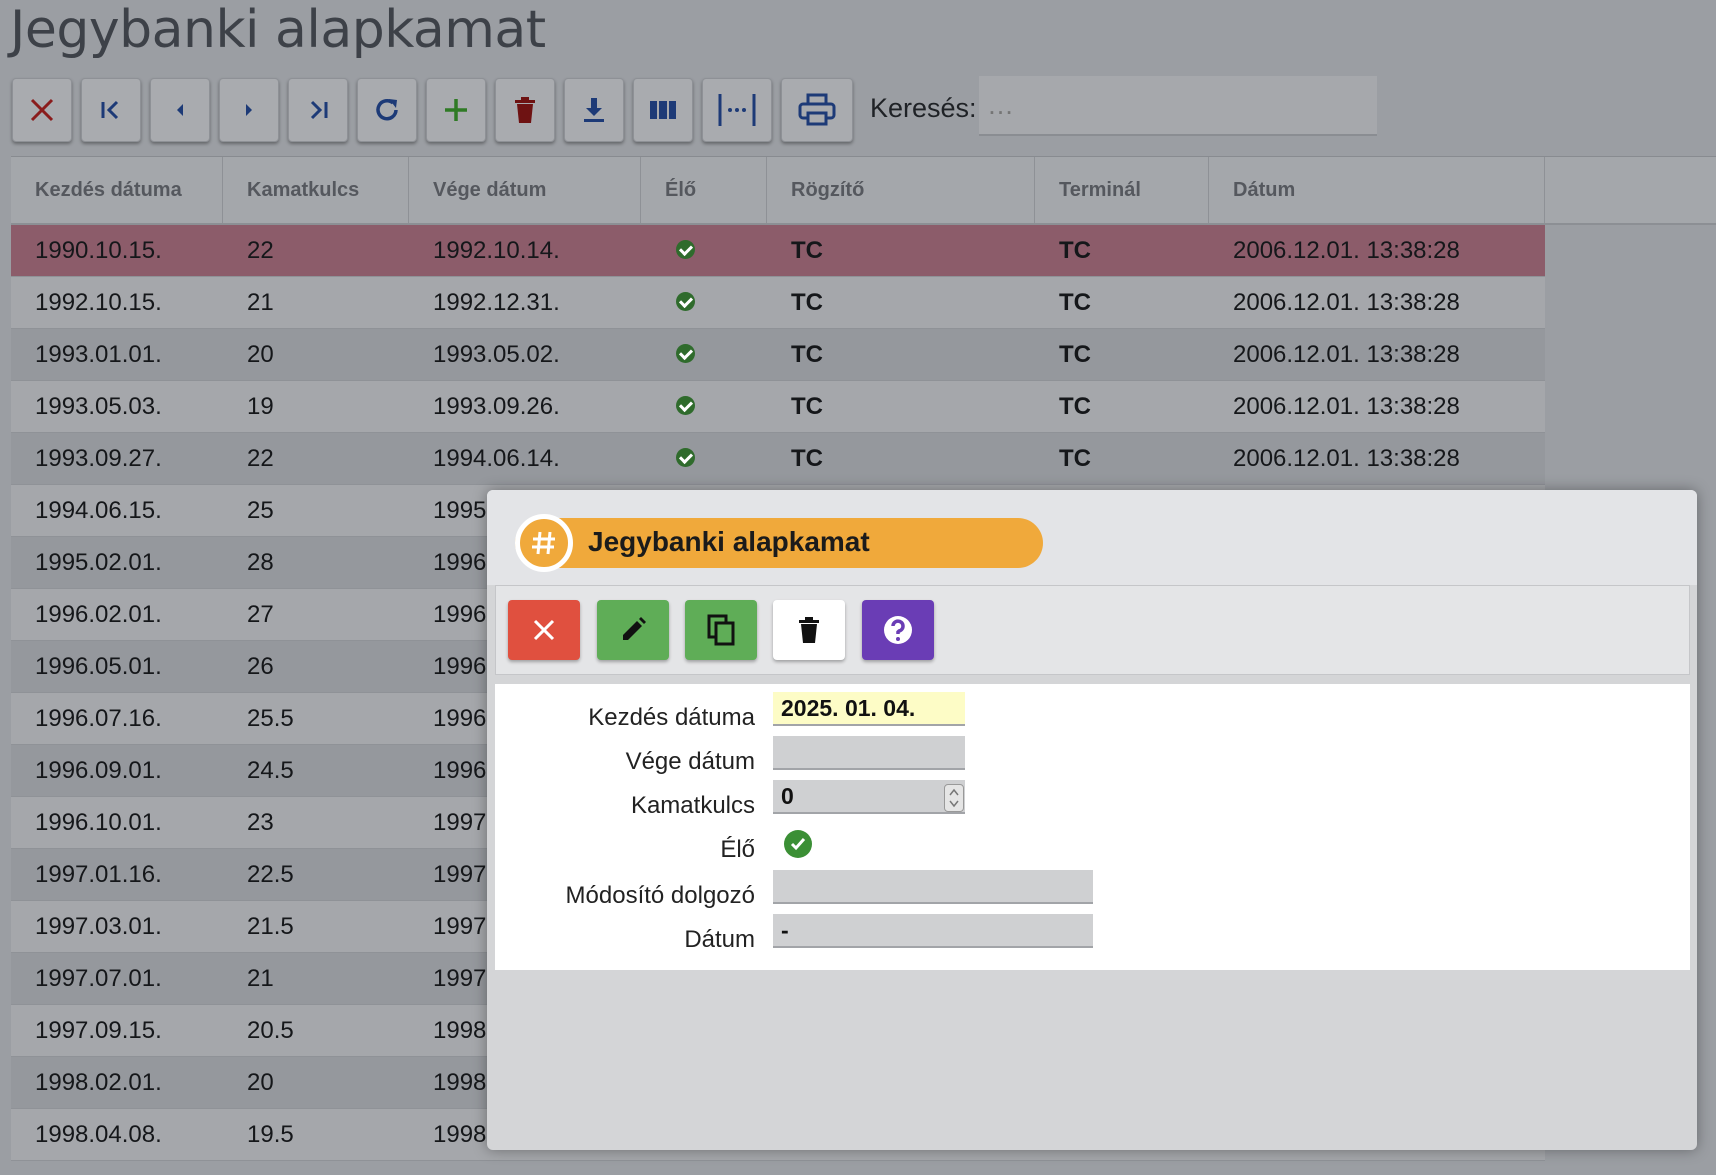  Describe the element at coordinates (809, 630) in the screenshot. I see `dialog-delete-button` at that location.